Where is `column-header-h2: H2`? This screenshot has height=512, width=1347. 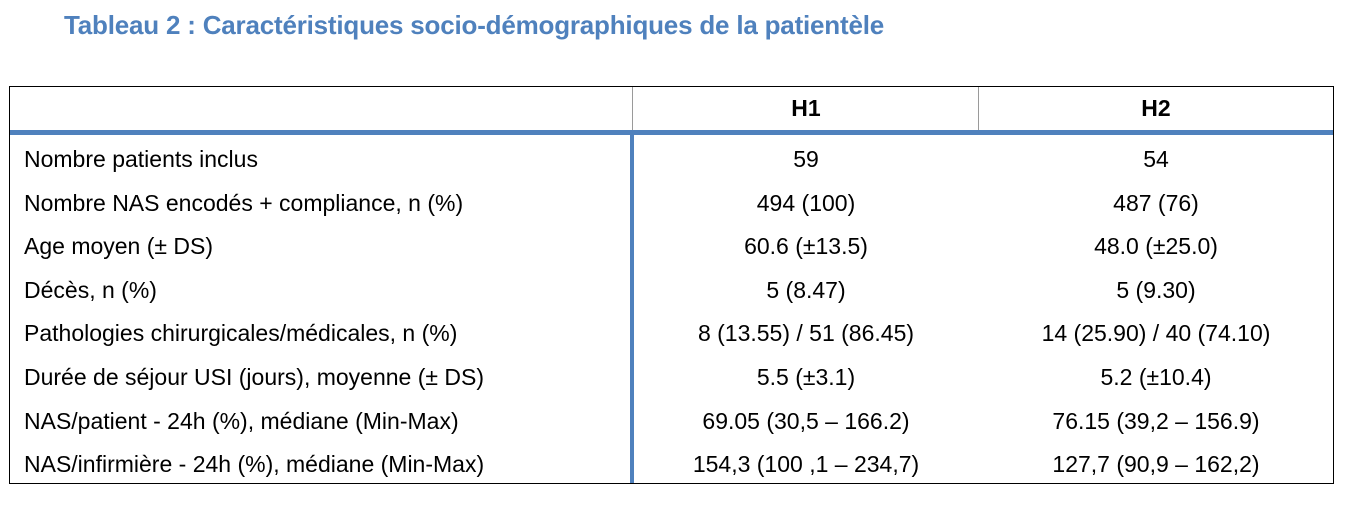 column-header-h2: H2 is located at coordinates (1156, 108).